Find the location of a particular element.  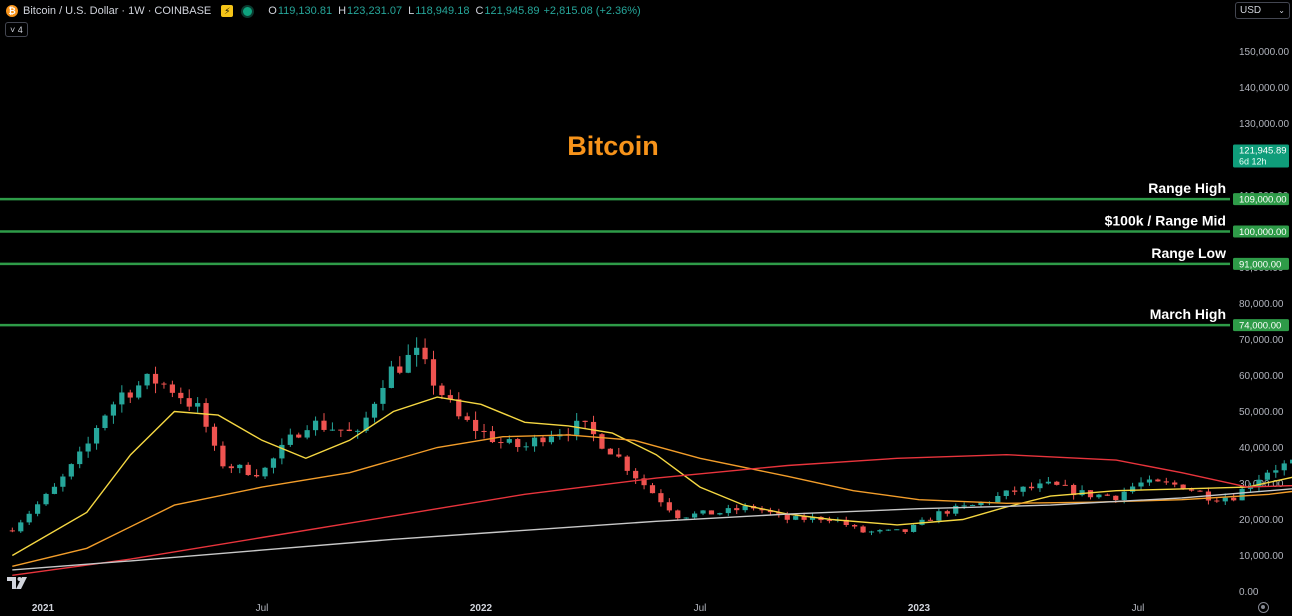

level-label: $100k / Range Mid is located at coordinates (1165, 221).